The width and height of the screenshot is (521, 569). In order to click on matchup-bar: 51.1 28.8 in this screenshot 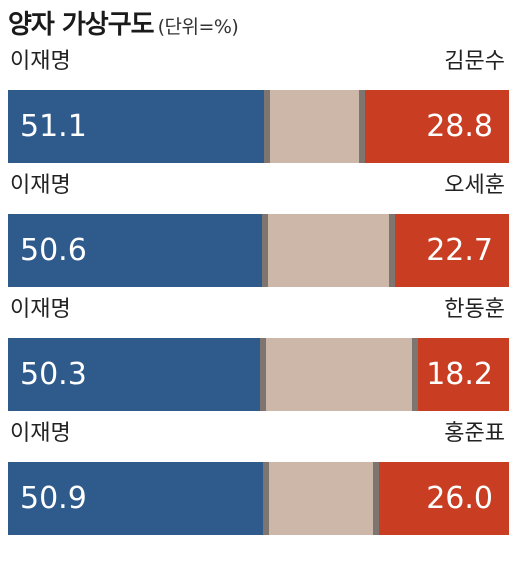, I will do `click(258, 126)`.